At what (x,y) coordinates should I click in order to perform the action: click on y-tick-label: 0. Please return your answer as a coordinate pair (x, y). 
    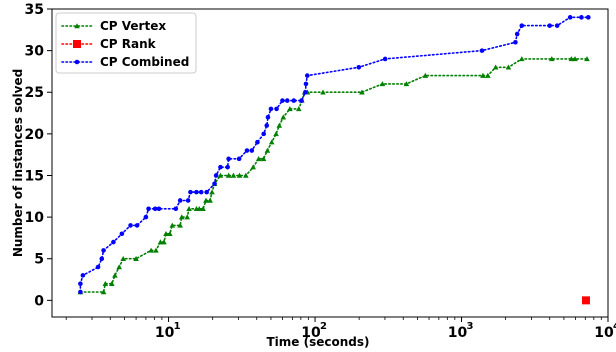
    Looking at the image, I should click on (39, 301).